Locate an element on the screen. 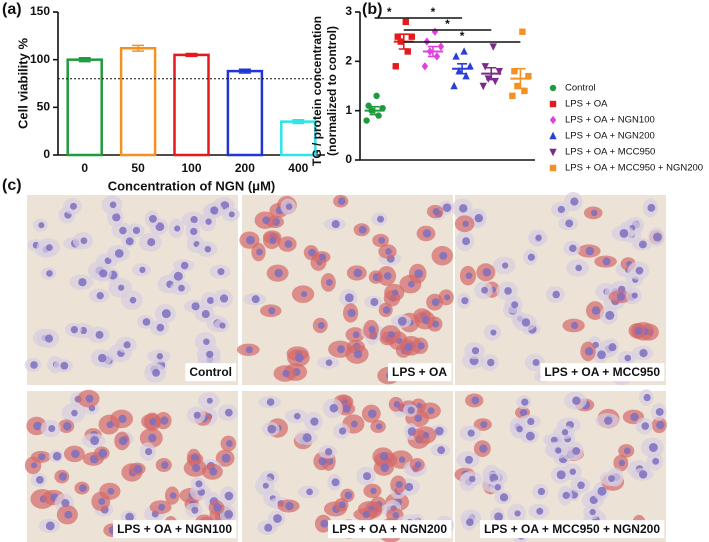 The width and height of the screenshot is (709, 542). error-bar is located at coordinates (84, 60).